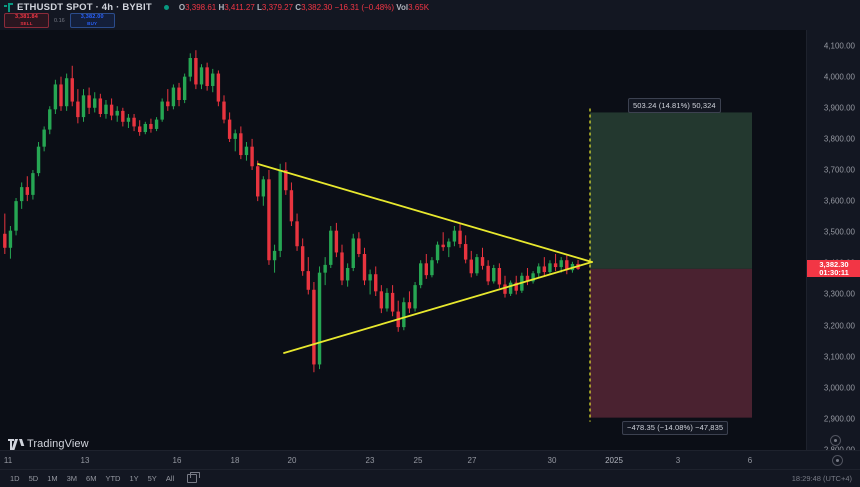  What do you see at coordinates (221, 7) in the screenshot?
I see `ohlc-high-key: H` at bounding box center [221, 7].